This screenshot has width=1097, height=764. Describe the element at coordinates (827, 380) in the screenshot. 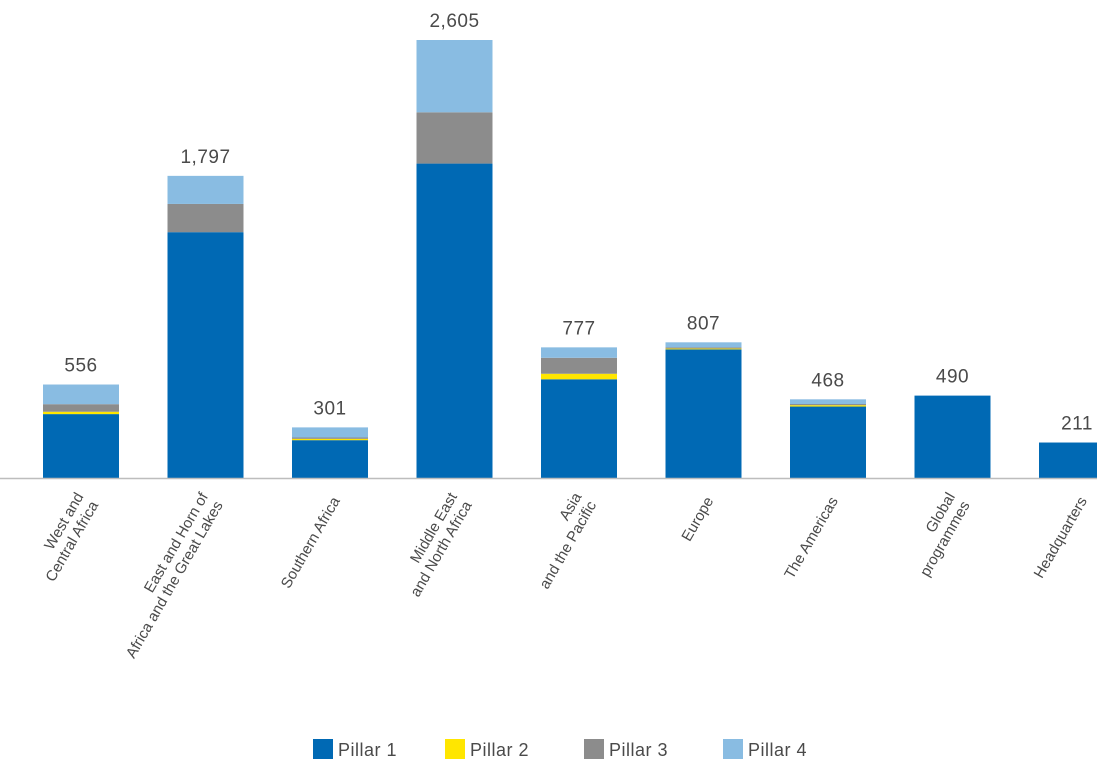

I see `total-label-6: 468` at that location.